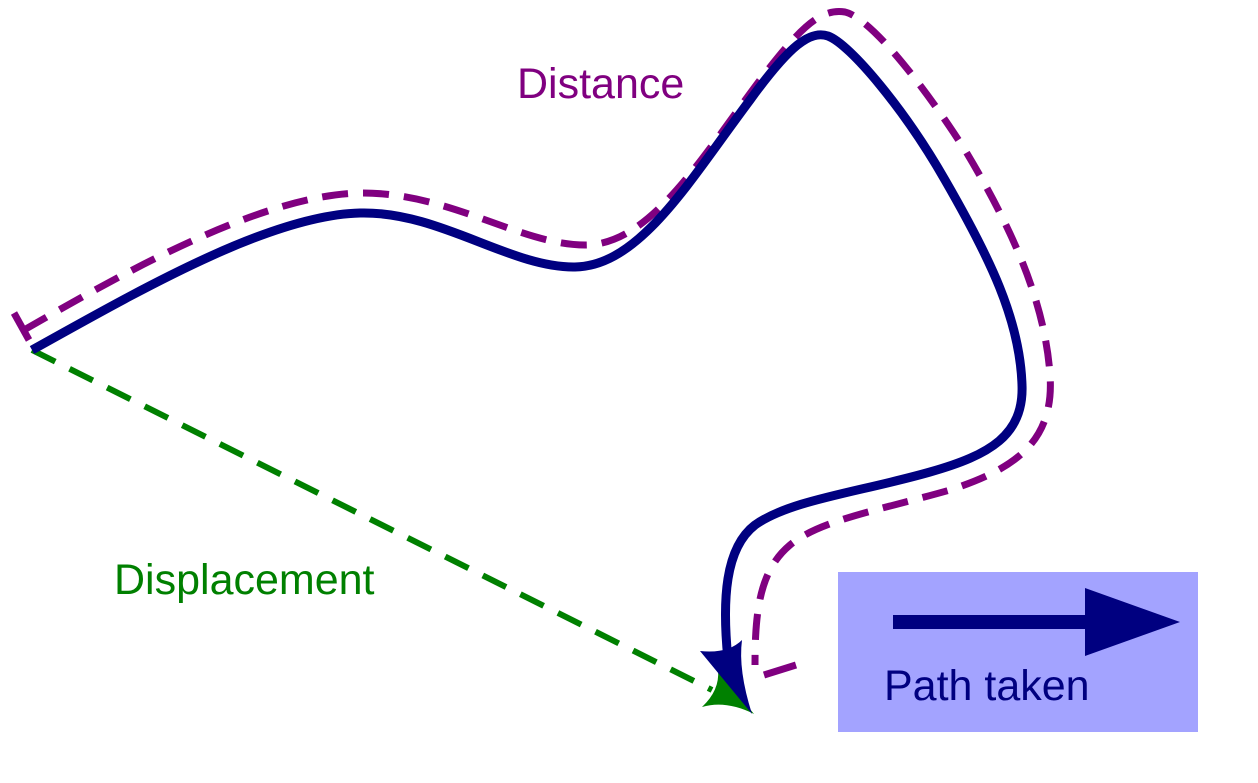  Describe the element at coordinates (987, 686) in the screenshot. I see `legend-label: Path taken` at that location.